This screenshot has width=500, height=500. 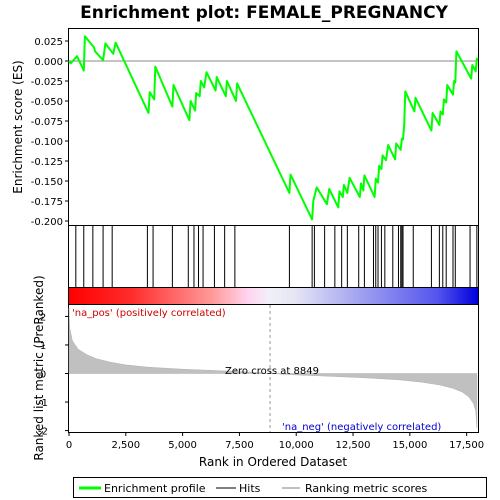 What do you see at coordinates (409, 445) in the screenshot?
I see `x-tick-label: 15,000` at bounding box center [409, 445].